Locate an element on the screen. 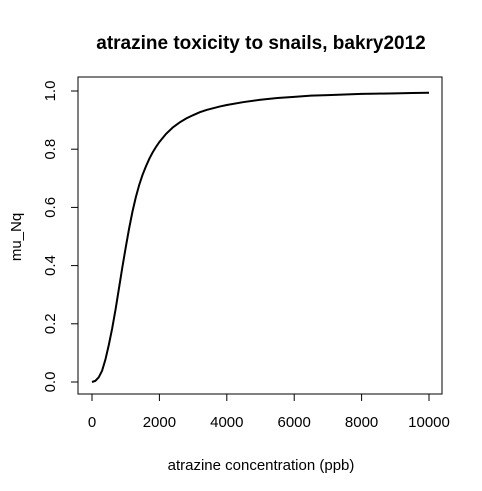  x-axis: 0 2000 4000 6000 8000 10000 is located at coordinates (269, 412).